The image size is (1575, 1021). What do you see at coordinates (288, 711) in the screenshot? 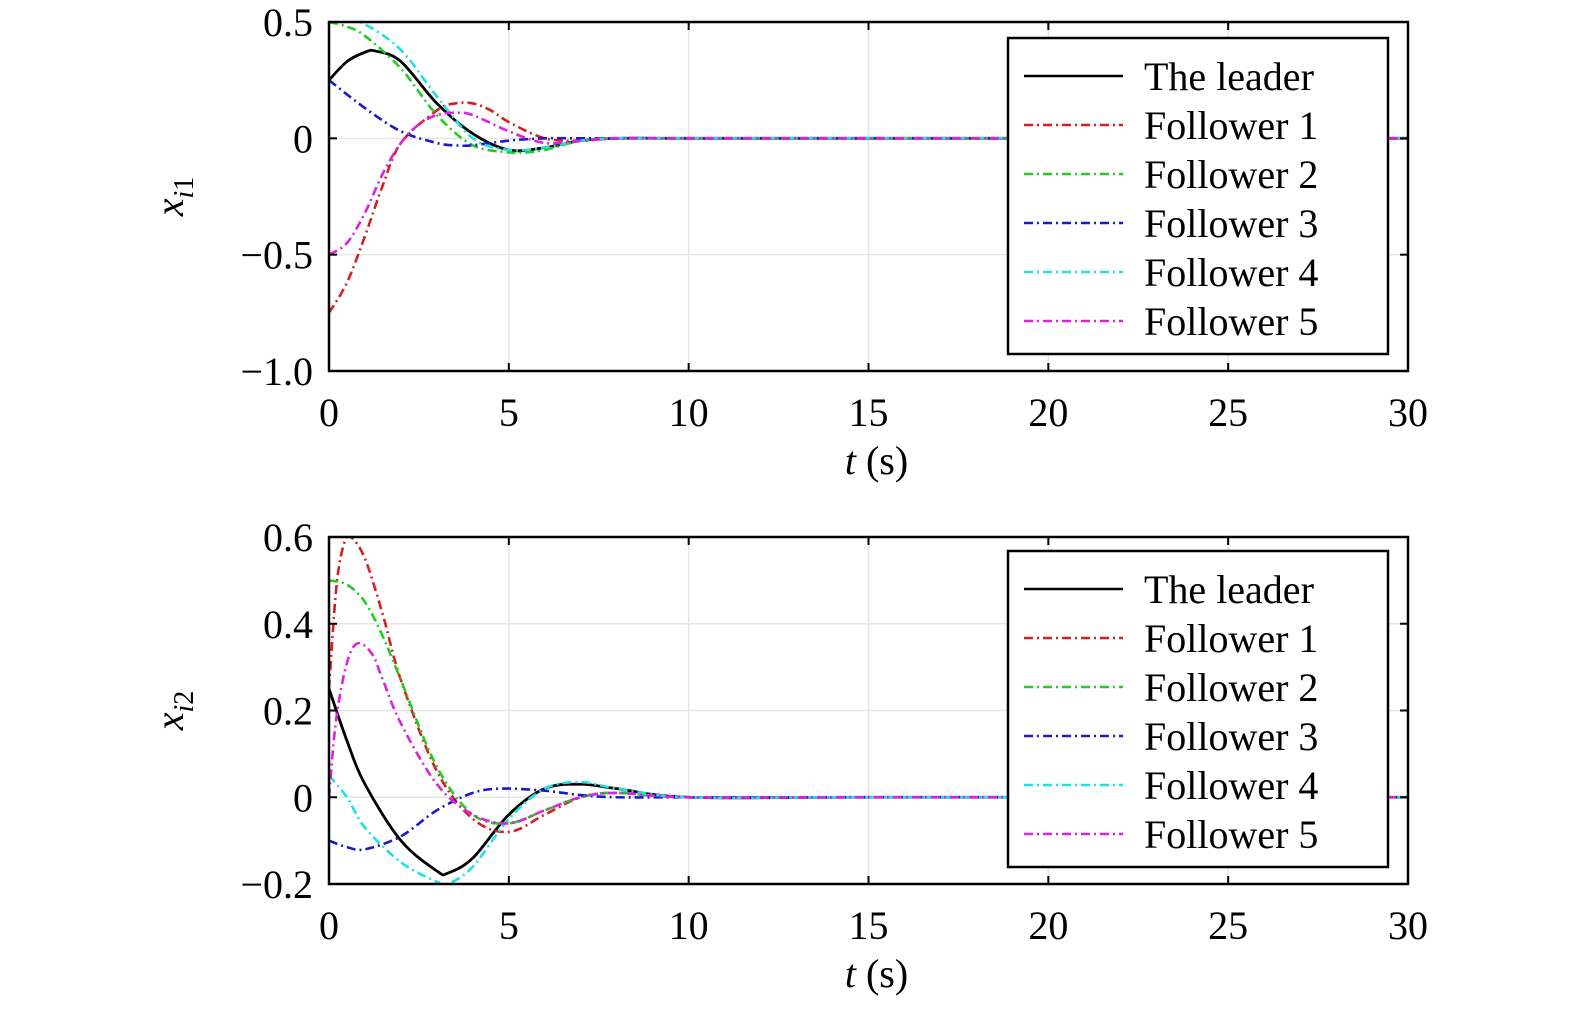
I see `y-tick-label: 0.2` at bounding box center [288, 711].